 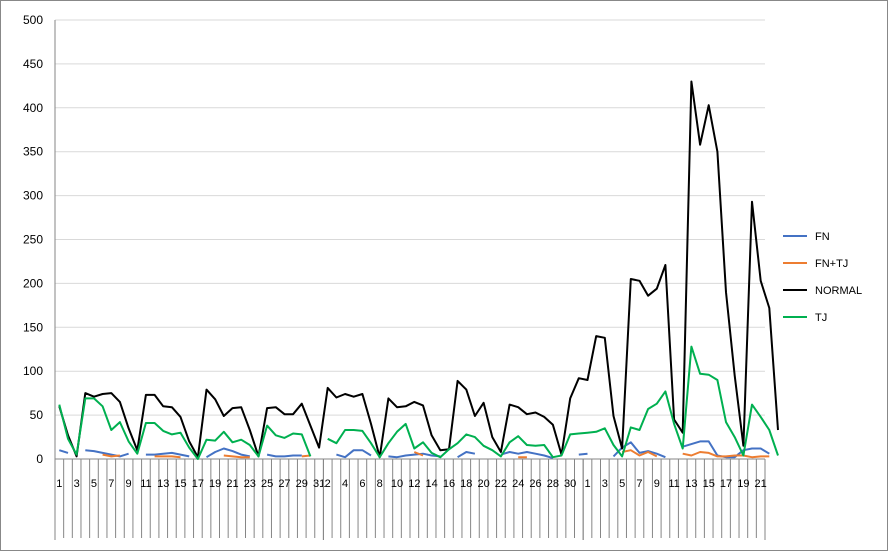 I want to click on y-tick-label: 300, so click(x=33, y=196).